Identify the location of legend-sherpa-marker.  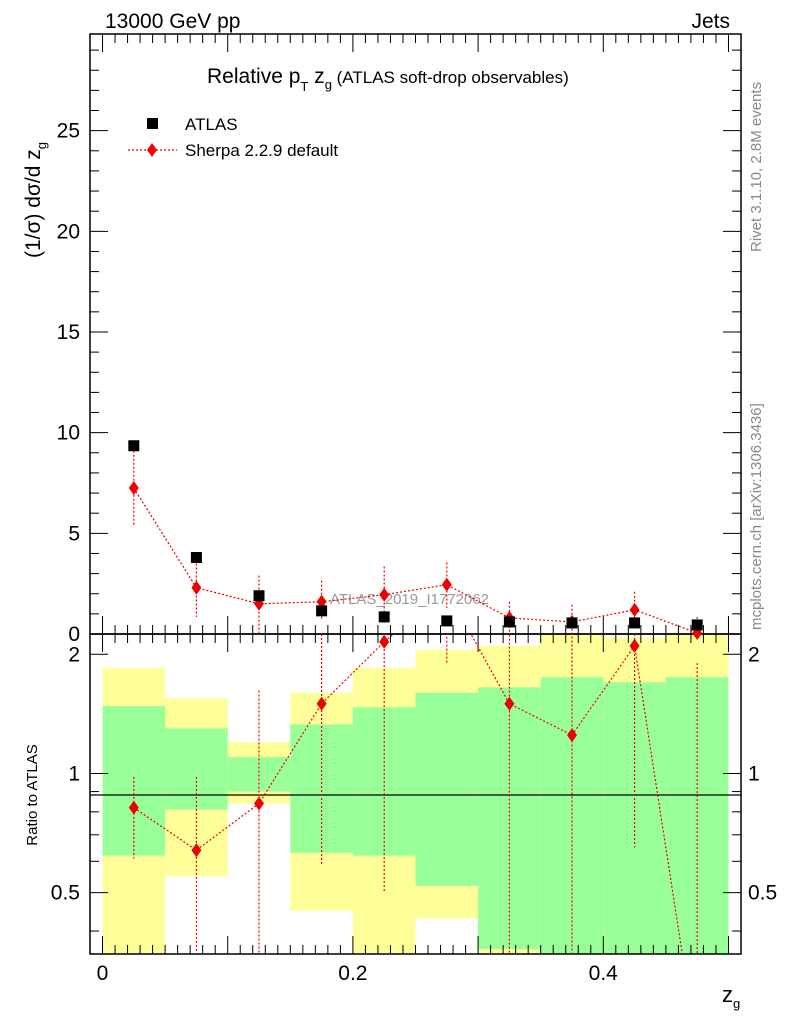
(152, 150).